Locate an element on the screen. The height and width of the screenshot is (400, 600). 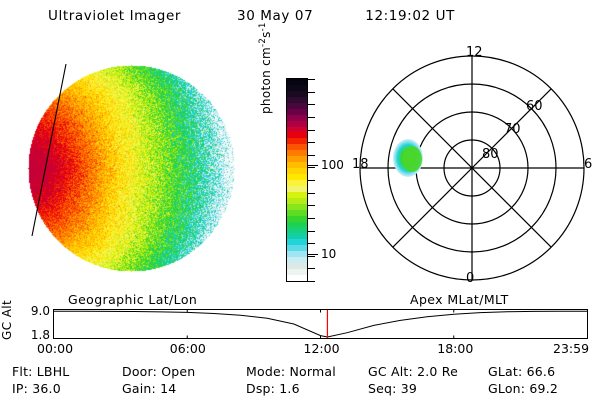
status-field-label: GLat: is located at coordinates (507, 371).